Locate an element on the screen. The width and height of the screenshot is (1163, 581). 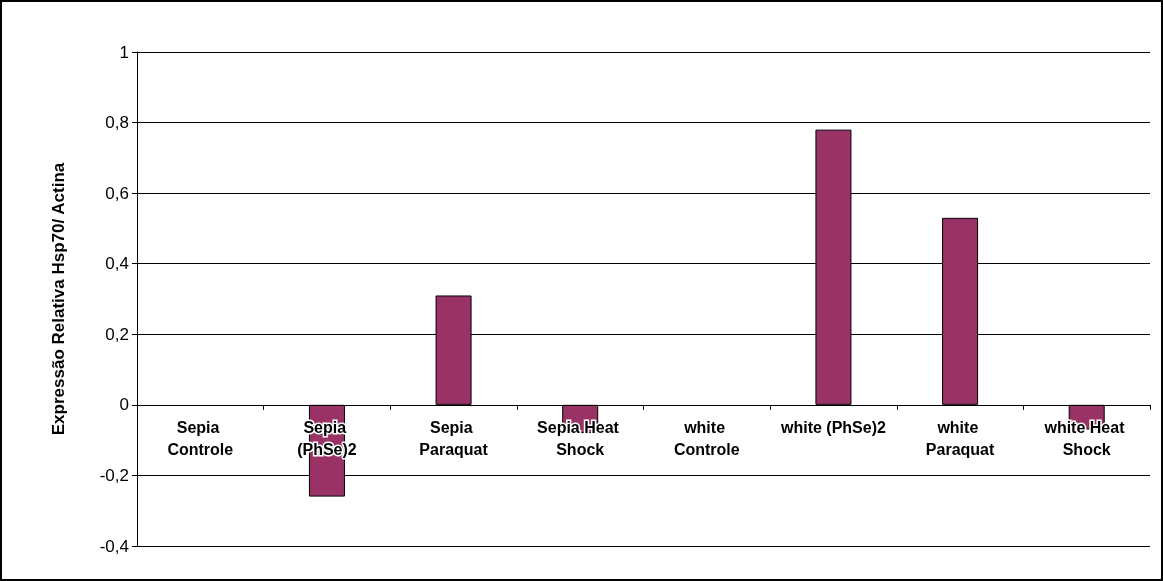
y-tick-label: -0,2 is located at coordinates (114, 475).